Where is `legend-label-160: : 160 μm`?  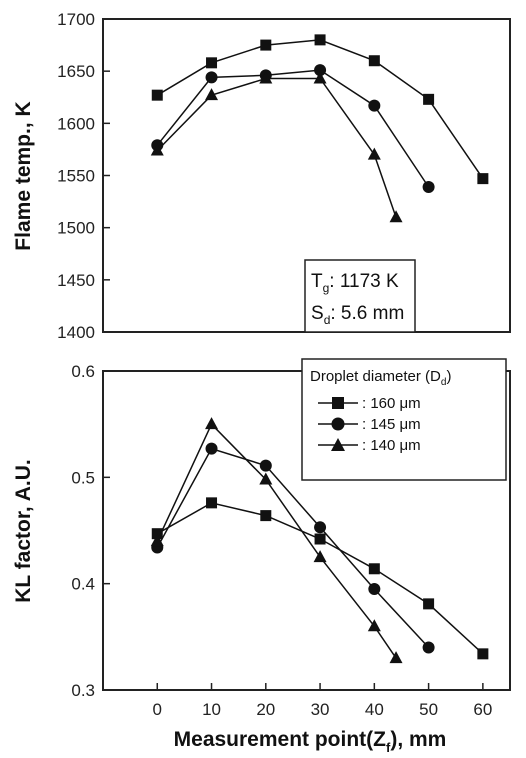
legend-label-160: : 160 μm is located at coordinates (391, 403).